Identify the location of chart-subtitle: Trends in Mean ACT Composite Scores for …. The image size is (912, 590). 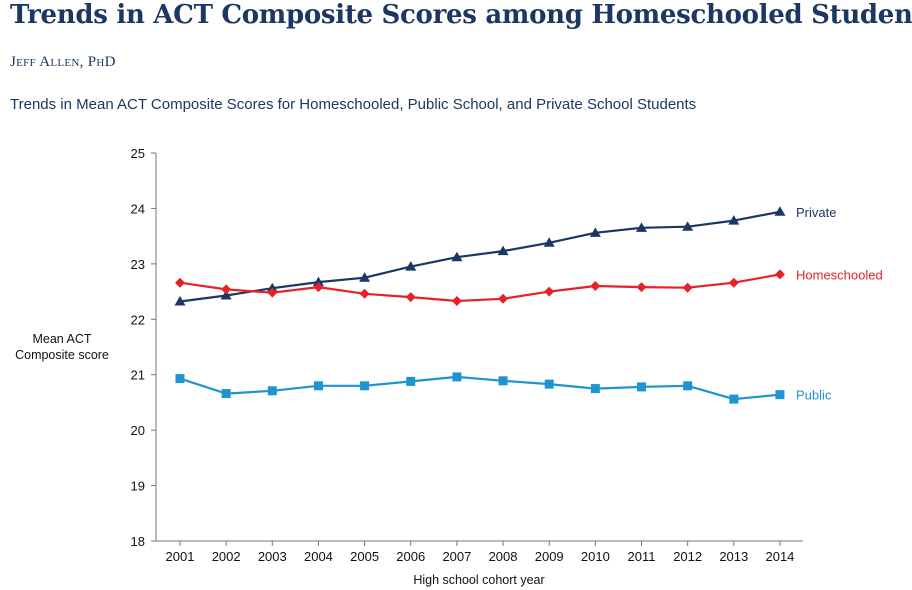
(353, 104).